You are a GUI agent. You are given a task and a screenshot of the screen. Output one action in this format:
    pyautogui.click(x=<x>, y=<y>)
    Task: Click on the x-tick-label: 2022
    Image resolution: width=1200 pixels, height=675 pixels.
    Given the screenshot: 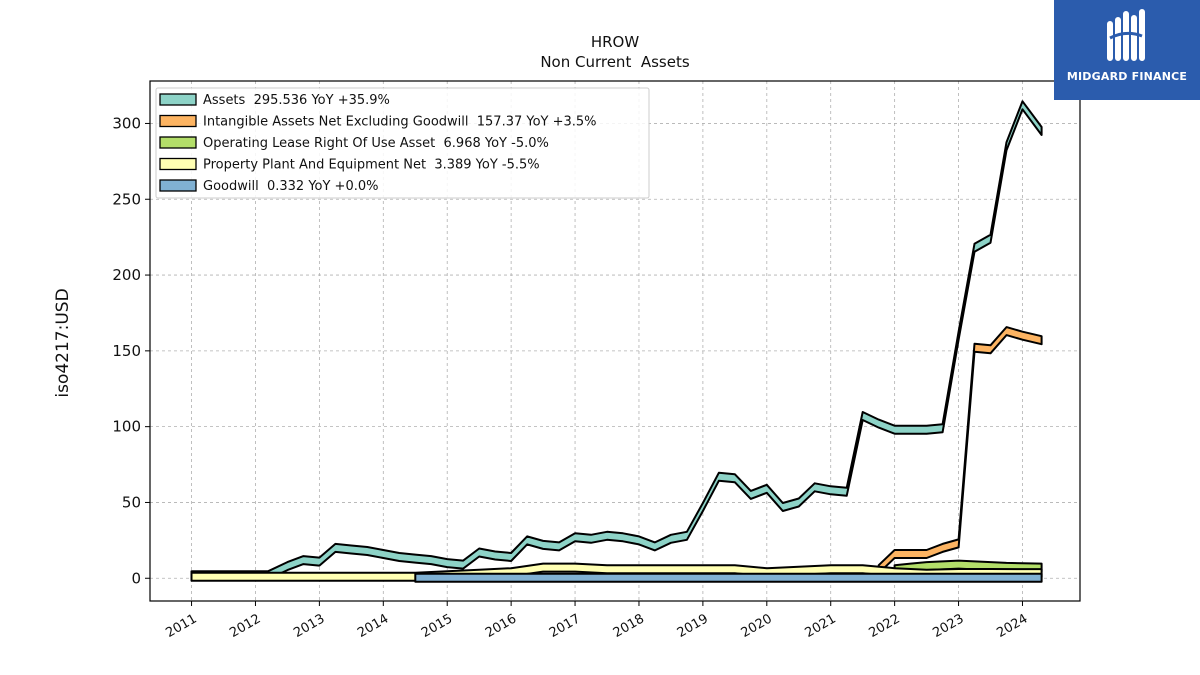 What is the action you would take?
    pyautogui.click(x=884, y=626)
    